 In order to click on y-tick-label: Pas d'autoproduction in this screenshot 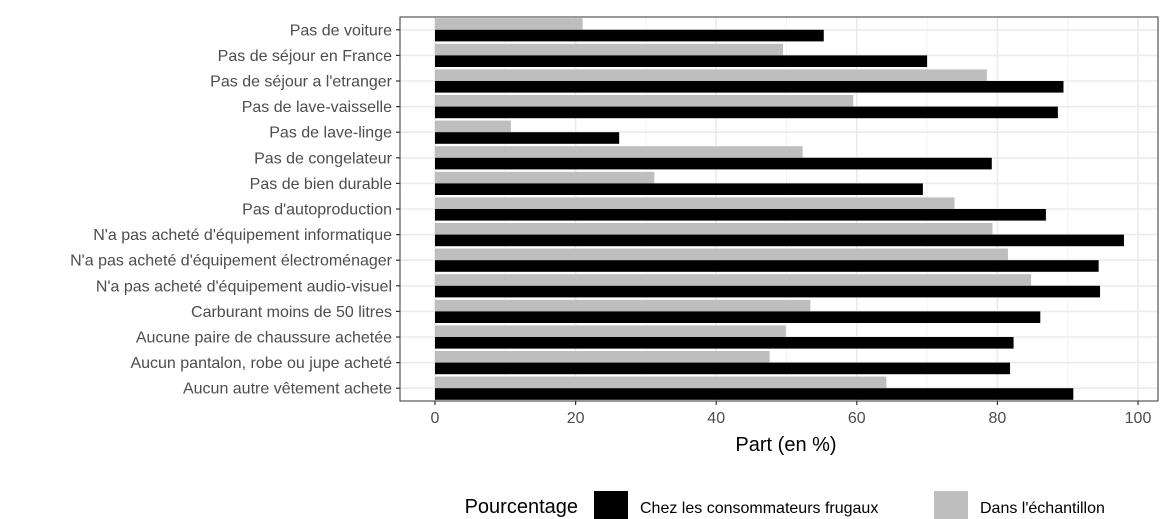, I will do `click(317, 210)`.